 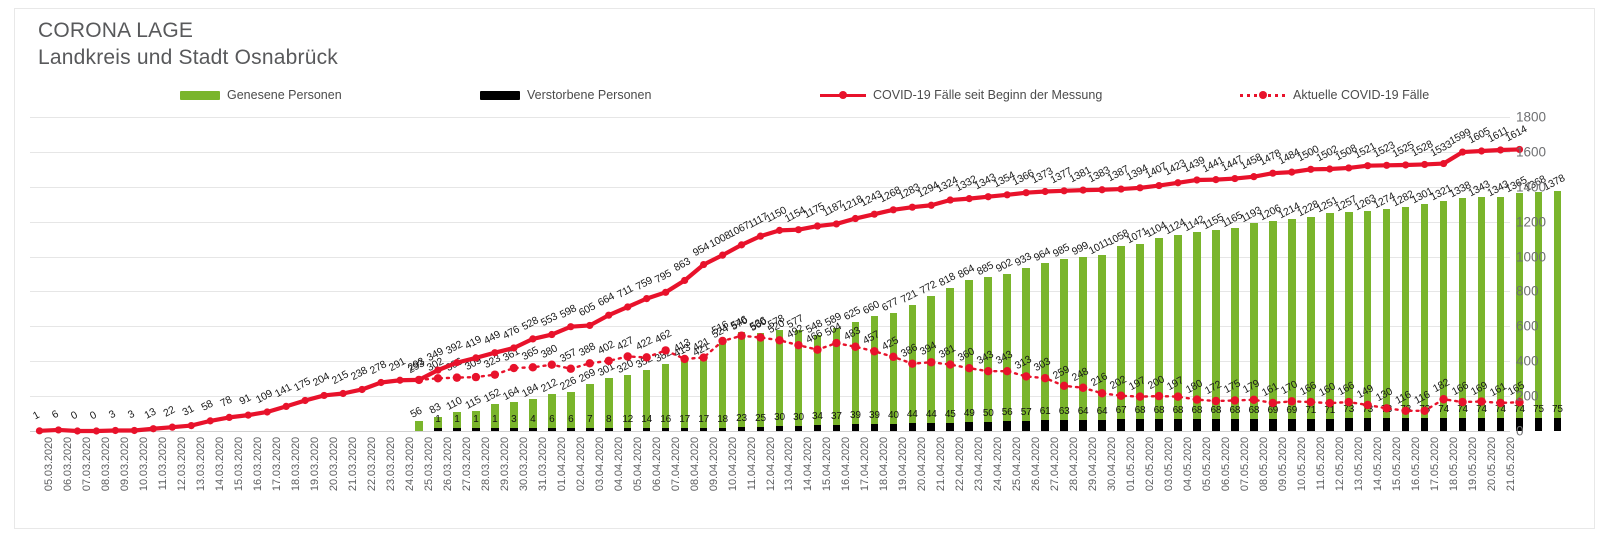 I want to click on x-axis-tick: 21.05.2020, so click(x=1510, y=464).